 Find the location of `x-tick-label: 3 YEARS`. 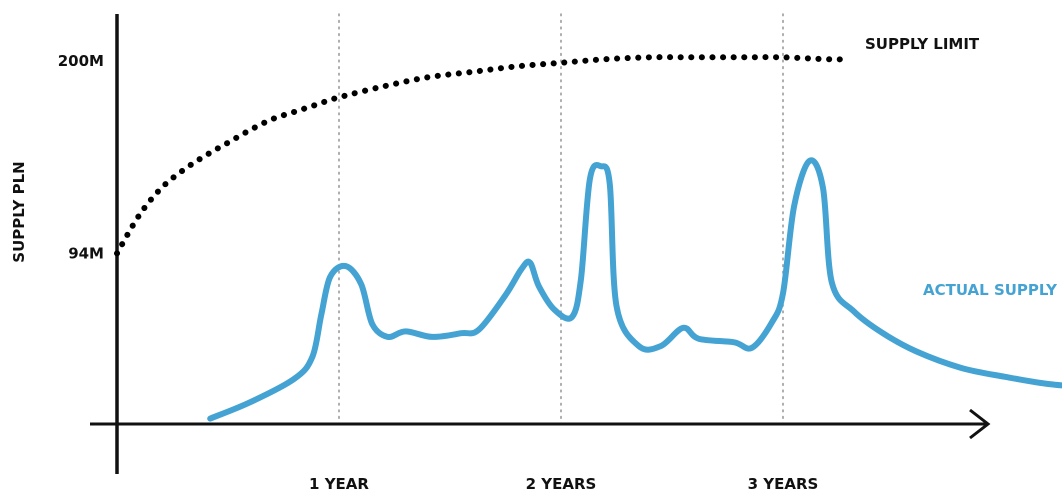

x-tick-label: 3 YEARS is located at coordinates (783, 484).